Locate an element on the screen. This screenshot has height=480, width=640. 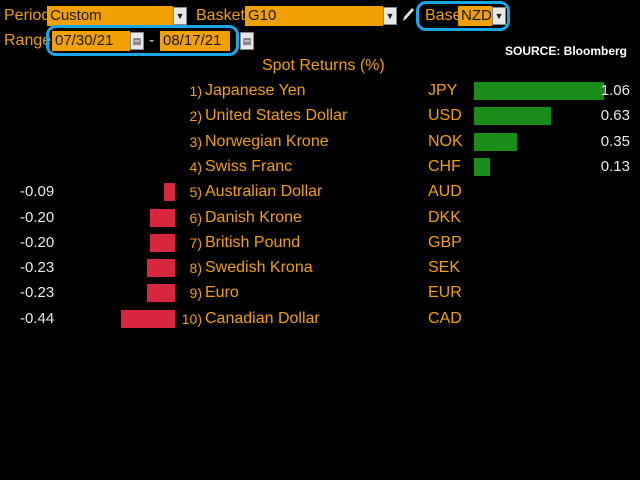
row-rank: 9) is located at coordinates (195, 293).